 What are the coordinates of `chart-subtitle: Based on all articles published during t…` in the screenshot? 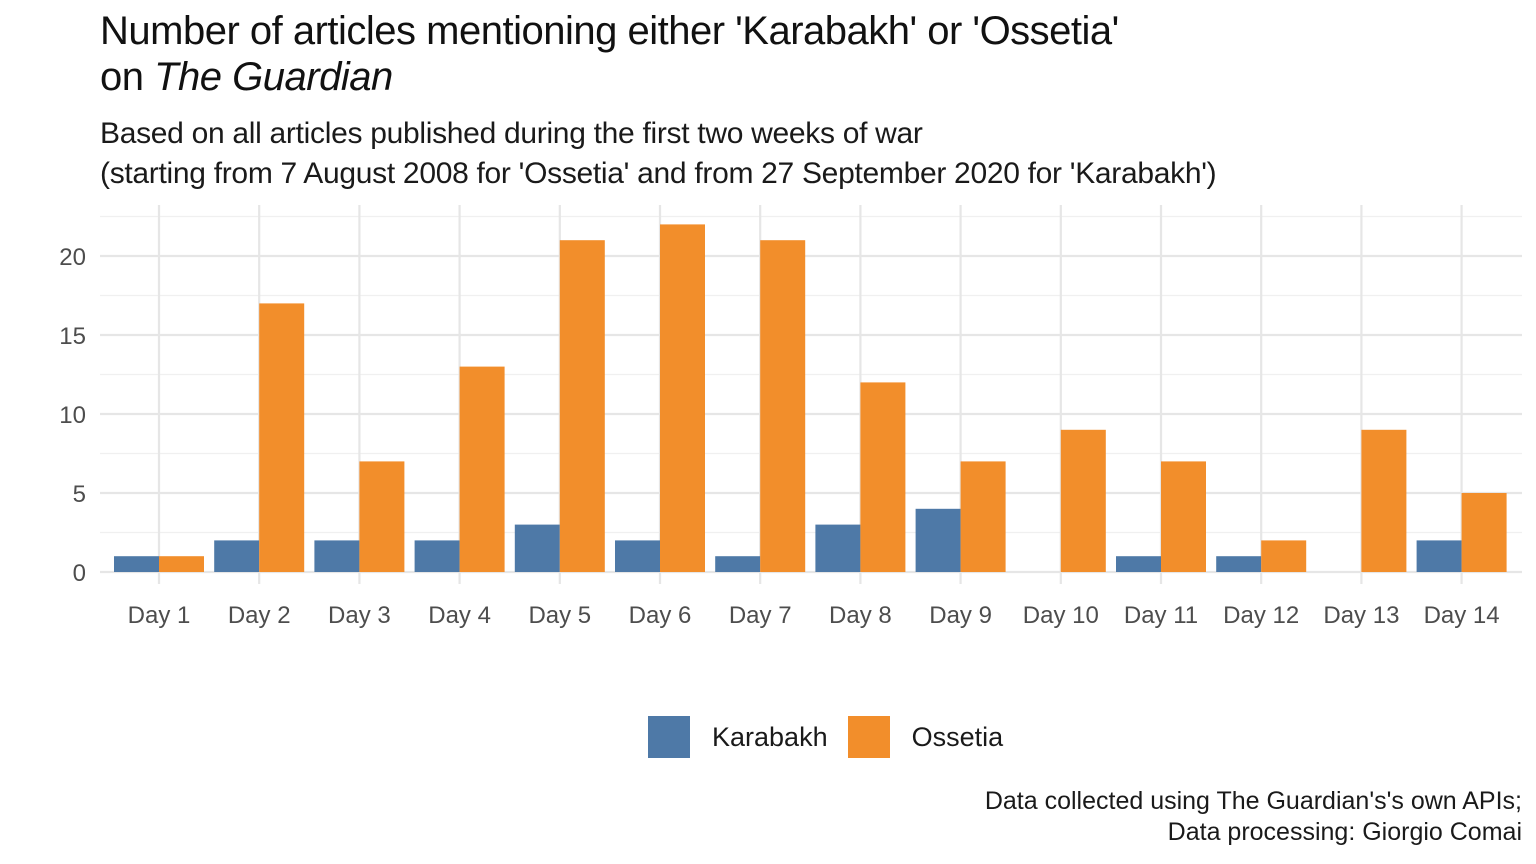 It's located at (658, 154).